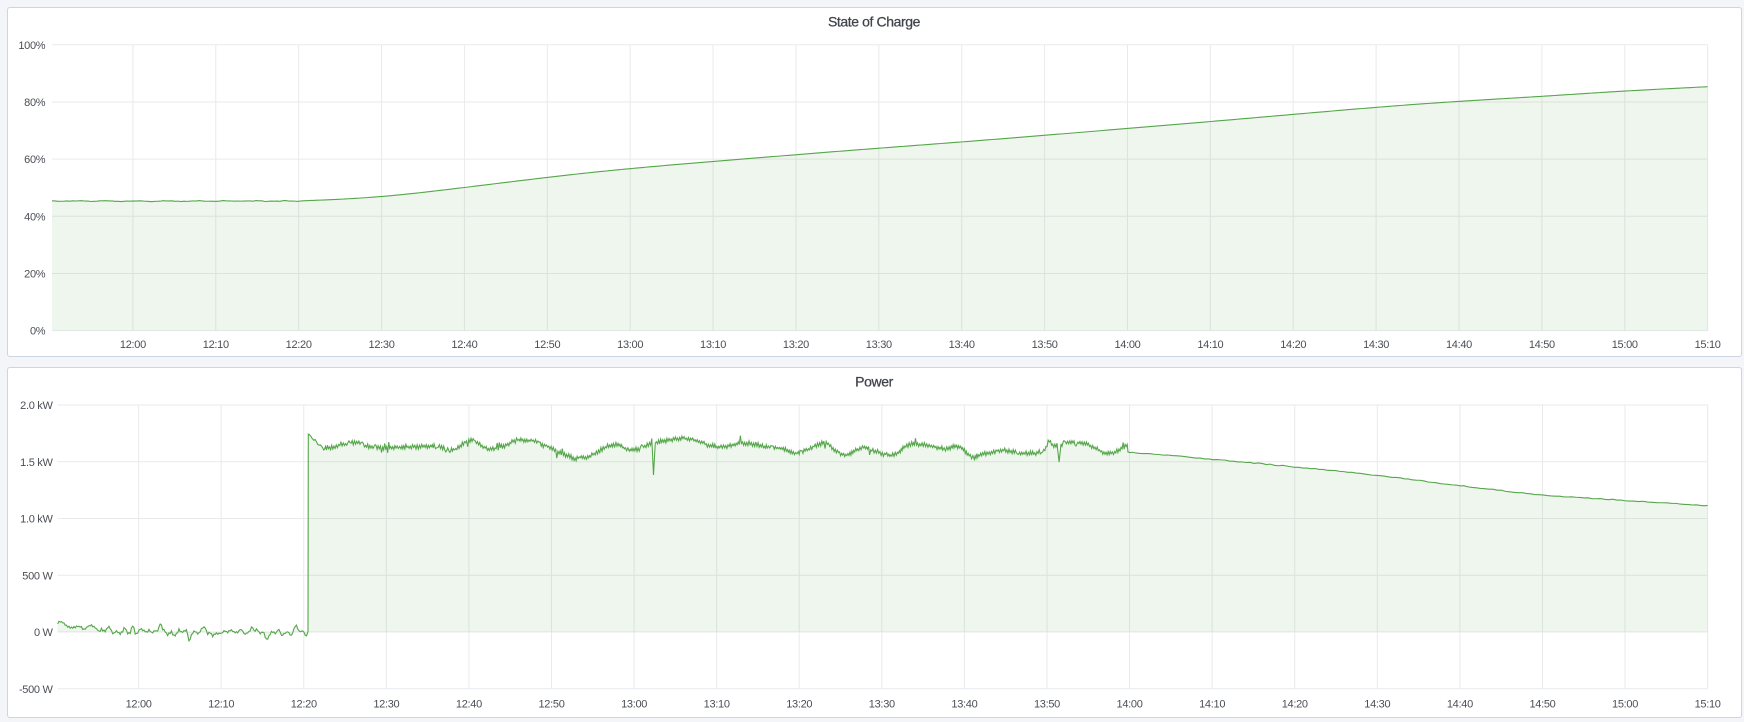  I want to click on svg-text: 80%, so click(35, 103).